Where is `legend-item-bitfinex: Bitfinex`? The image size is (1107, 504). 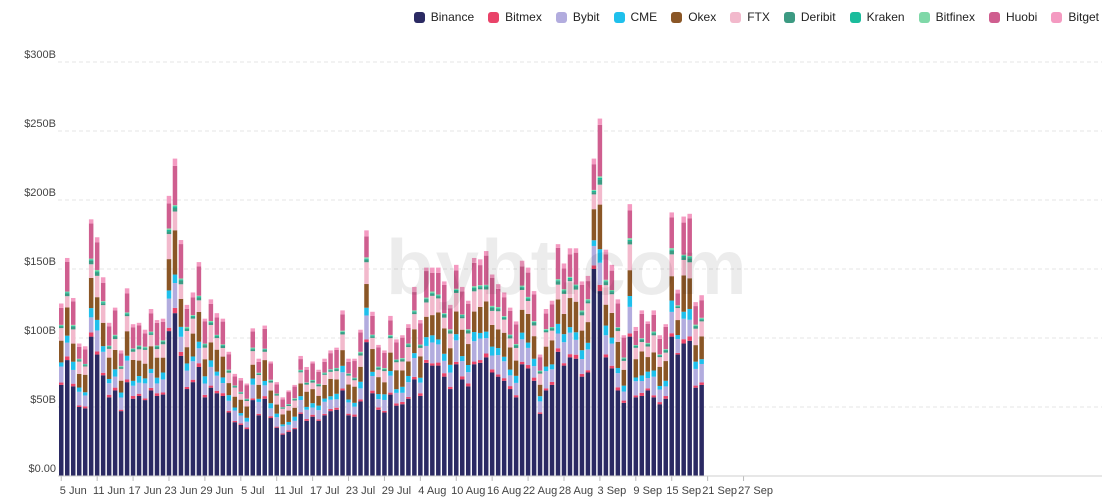
legend-item-bitfinex: Bitfinex is located at coordinates (946, 17).